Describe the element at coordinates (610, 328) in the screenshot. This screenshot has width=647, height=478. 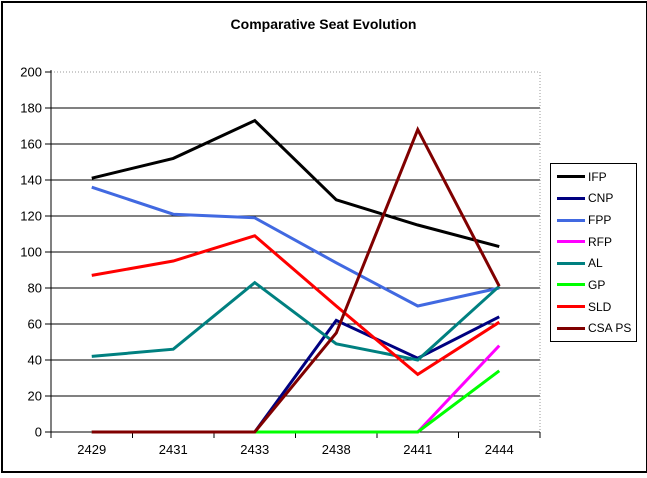
I see `legend-label: CSA PS` at that location.